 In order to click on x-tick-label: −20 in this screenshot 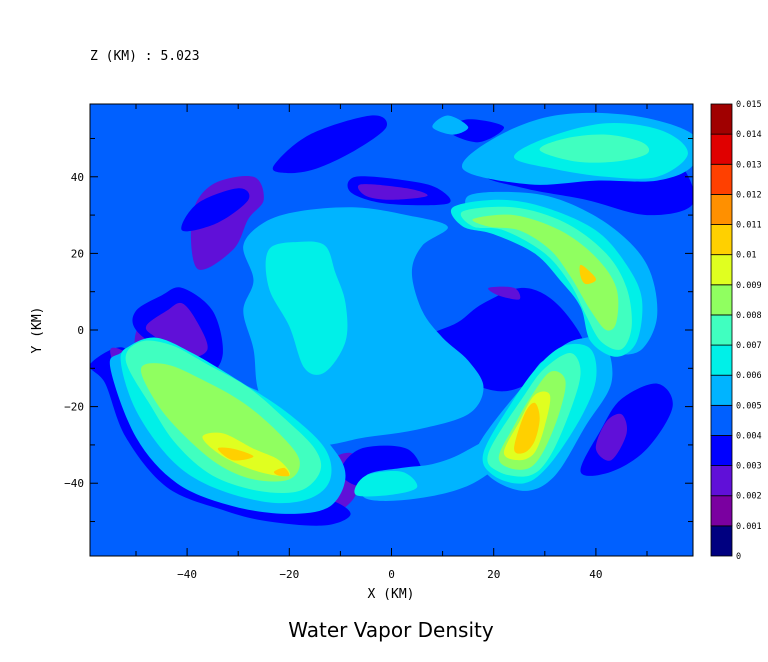, I will do `click(289, 574)`.